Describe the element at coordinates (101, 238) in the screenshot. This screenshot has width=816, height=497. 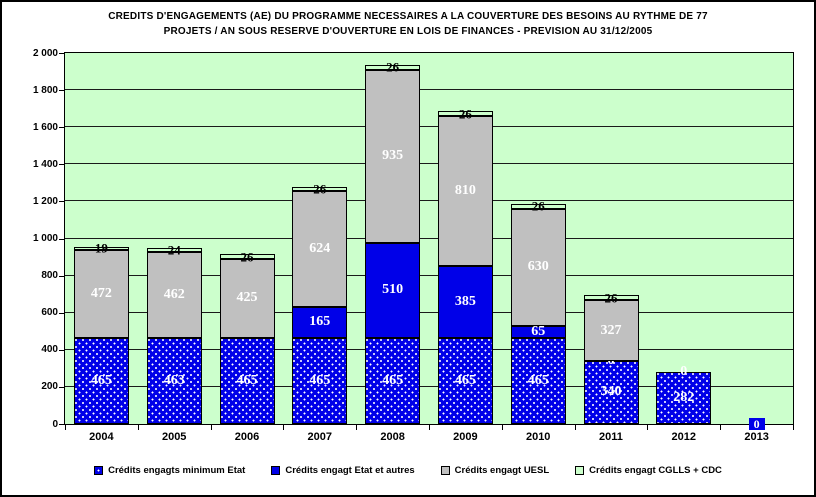
I see `stacked-bar-2004: 465 472 19` at that location.